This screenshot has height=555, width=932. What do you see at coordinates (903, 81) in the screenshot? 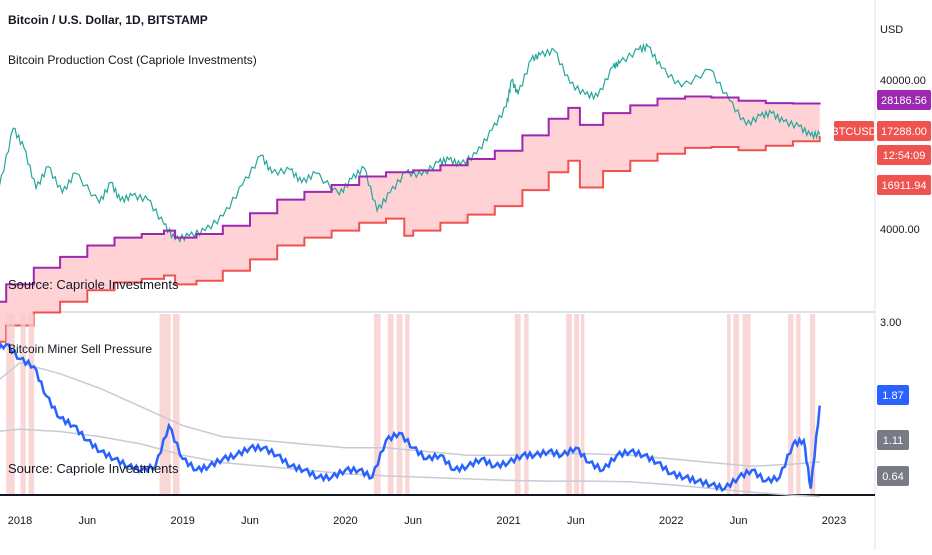
I see `y-tick-label: 40000.00` at bounding box center [903, 81].